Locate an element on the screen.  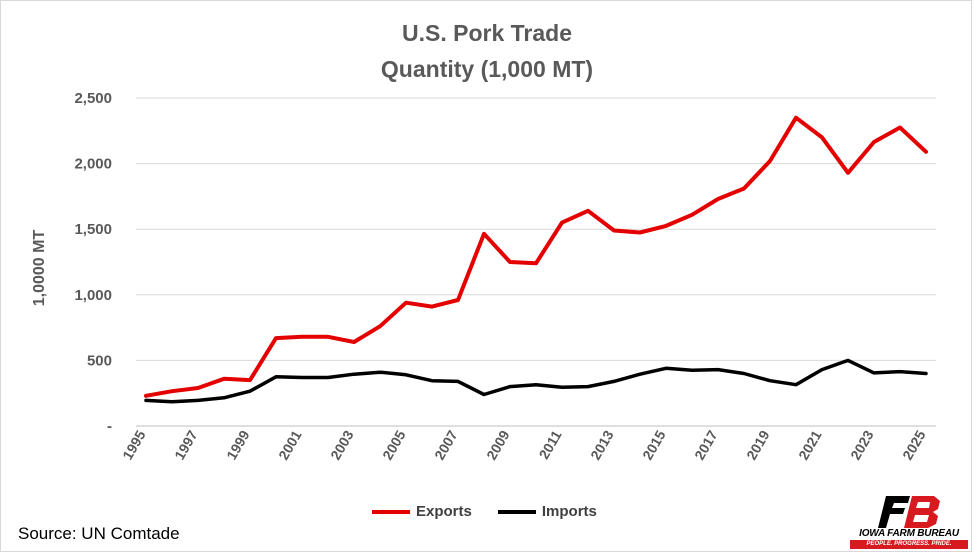
legend-label-imports: Imports is located at coordinates (569, 511).